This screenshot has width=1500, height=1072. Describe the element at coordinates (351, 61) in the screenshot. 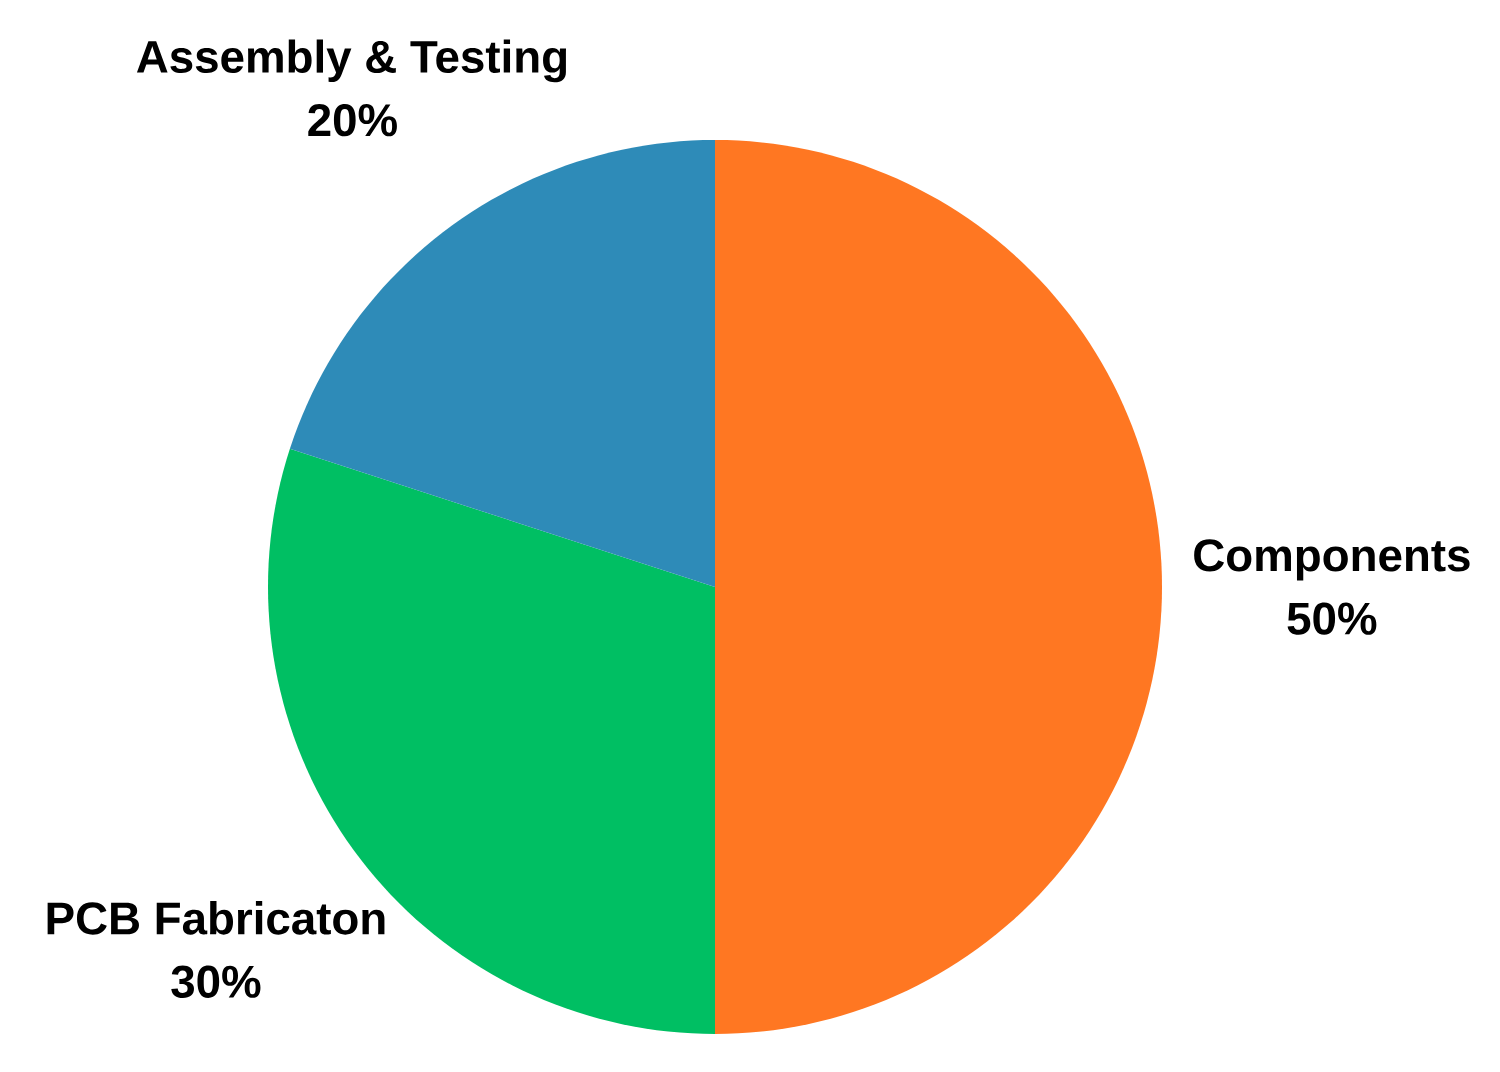

I see `slice-label: Assembly & Testing` at that location.